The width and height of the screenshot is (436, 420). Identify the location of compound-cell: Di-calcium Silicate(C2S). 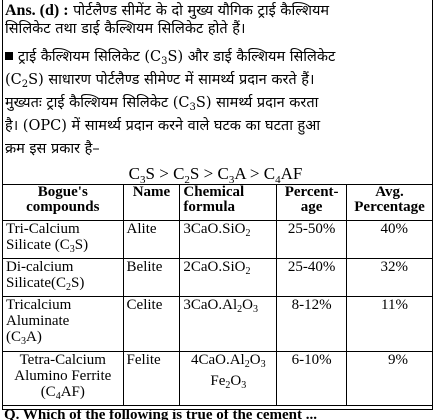
(63, 277).